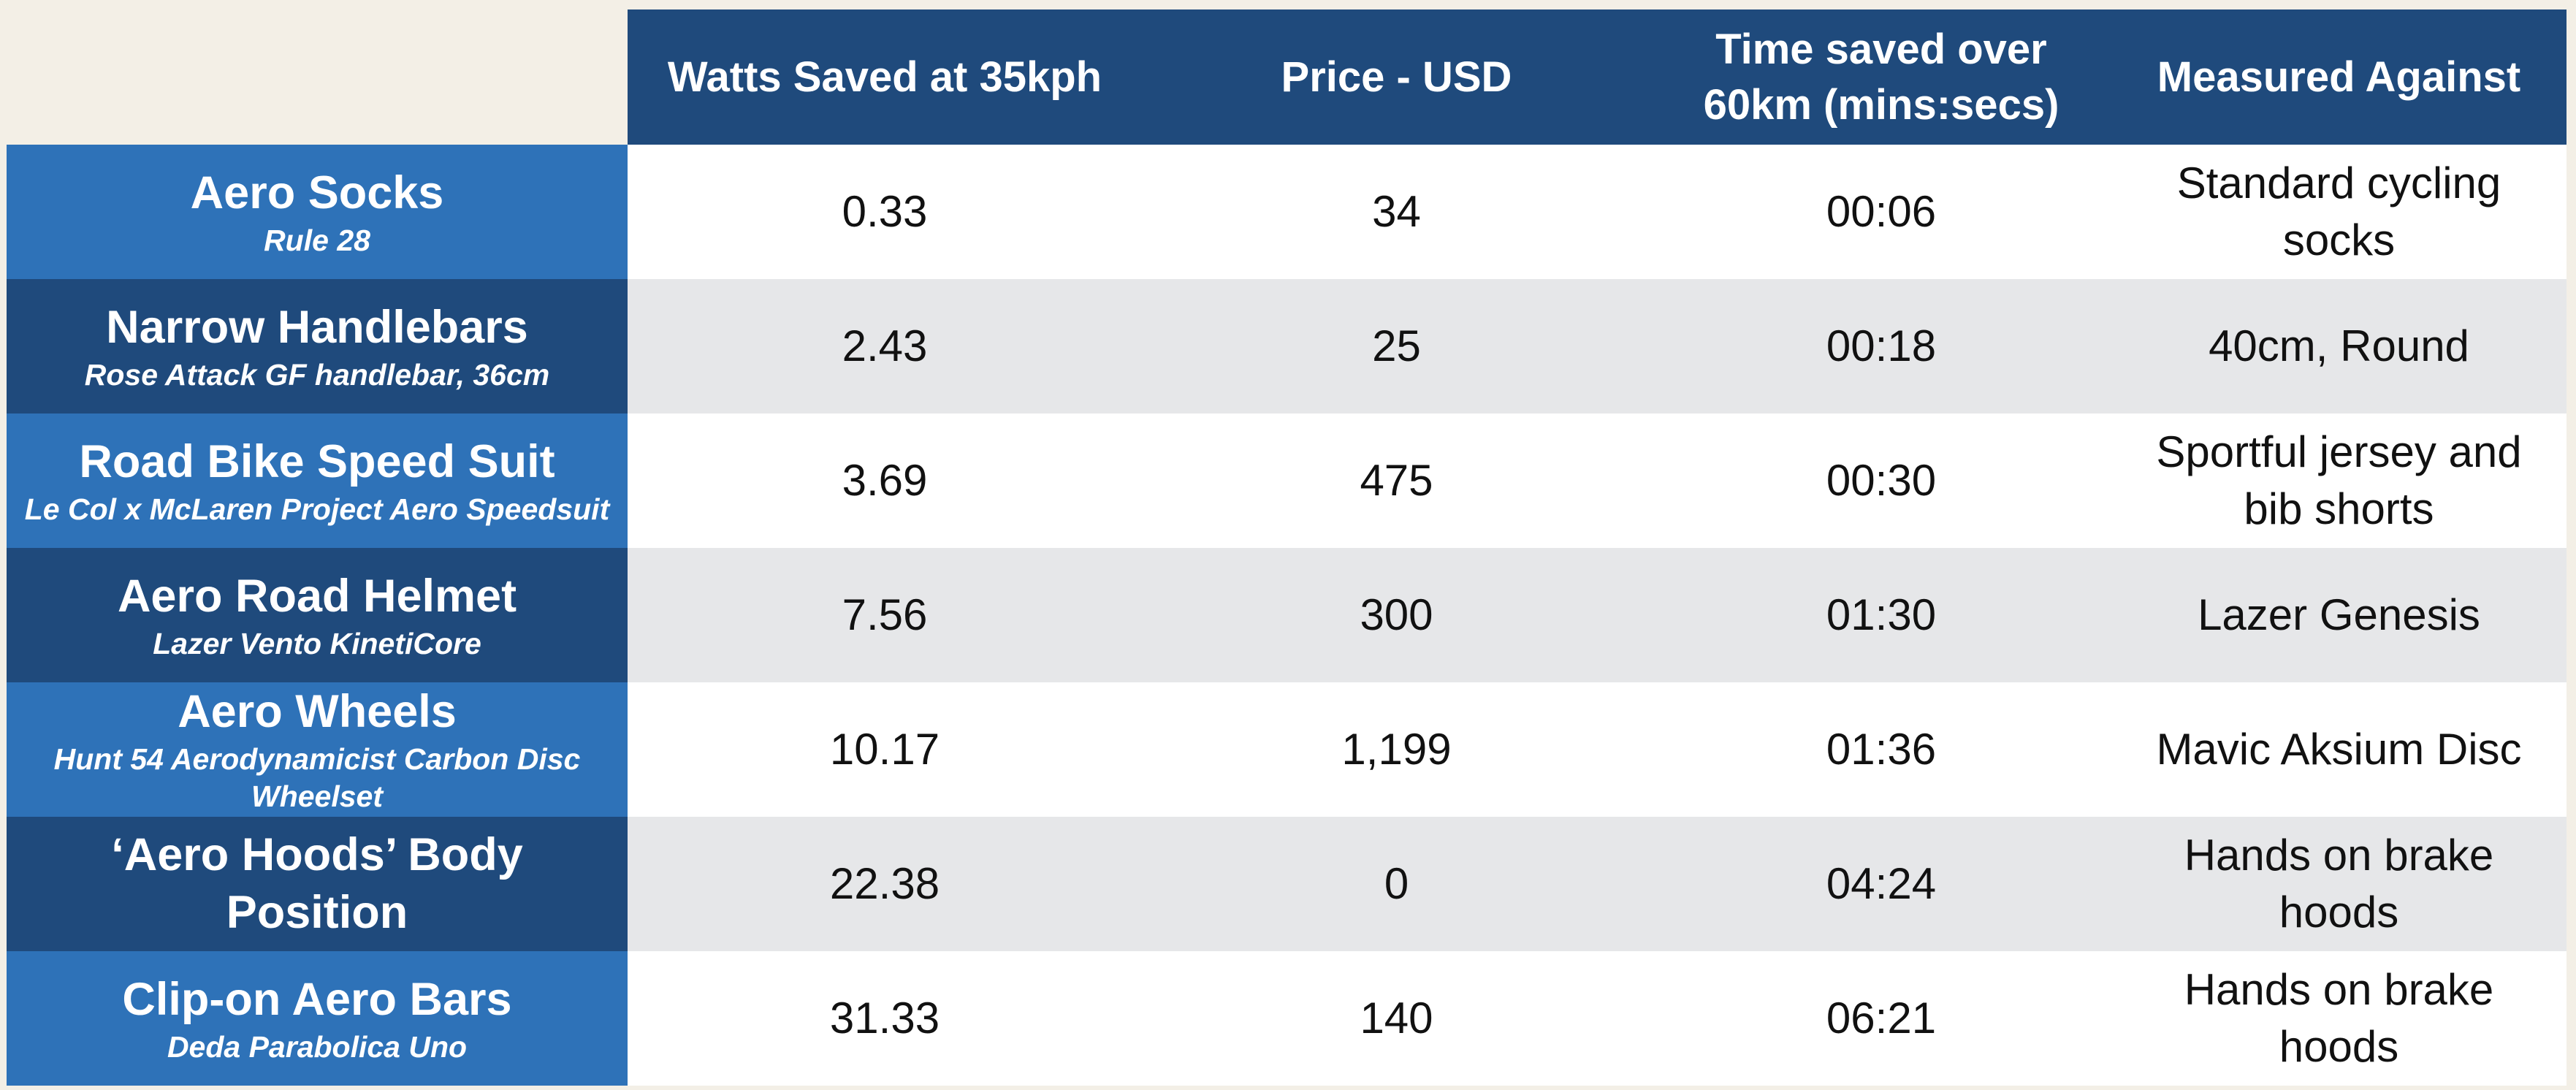 The height and width of the screenshot is (1090, 2576). What do you see at coordinates (885, 884) in the screenshot?
I see `table-cell: 22.38` at bounding box center [885, 884].